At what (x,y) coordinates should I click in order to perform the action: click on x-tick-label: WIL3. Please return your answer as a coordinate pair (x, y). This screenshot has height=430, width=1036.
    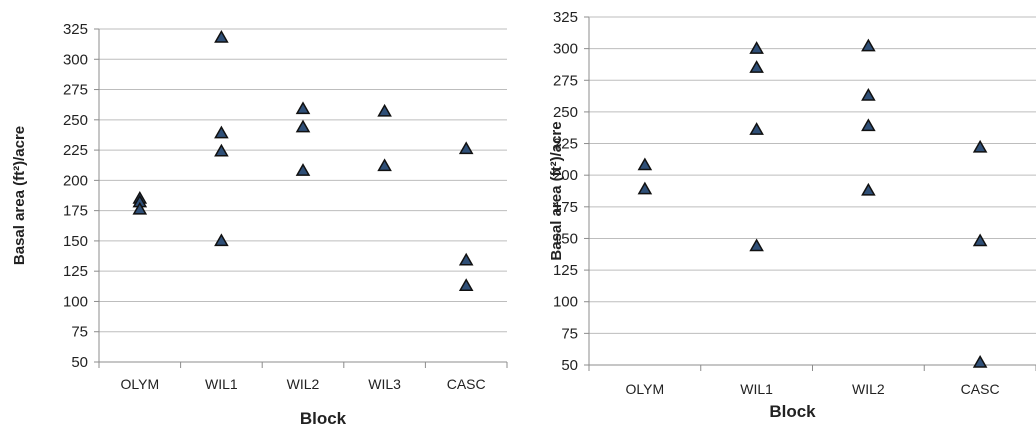
    Looking at the image, I should click on (384, 384).